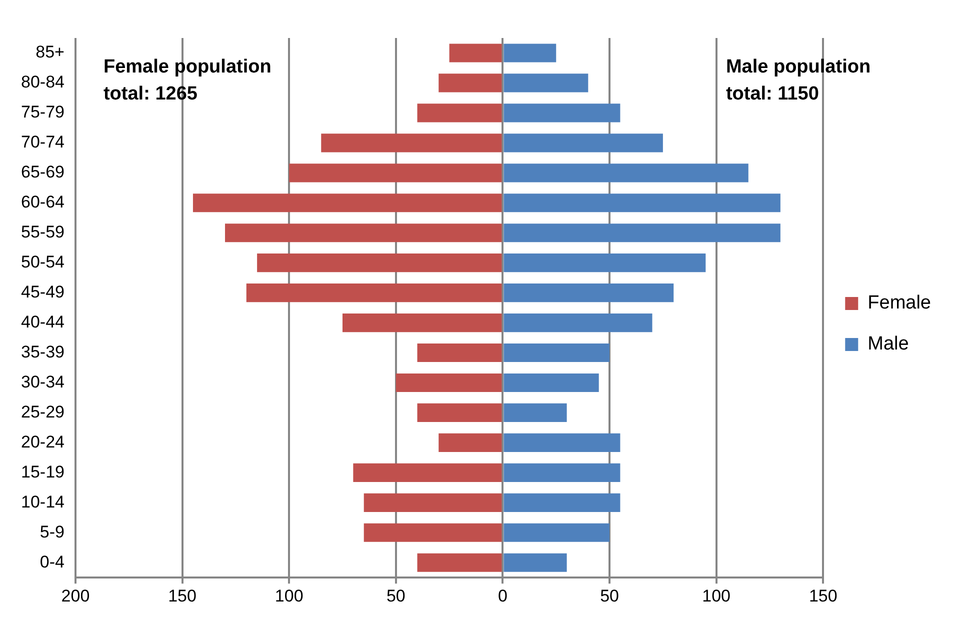 This screenshot has width=959, height=628. I want to click on y-tick-label: 70-74, so click(42, 142).